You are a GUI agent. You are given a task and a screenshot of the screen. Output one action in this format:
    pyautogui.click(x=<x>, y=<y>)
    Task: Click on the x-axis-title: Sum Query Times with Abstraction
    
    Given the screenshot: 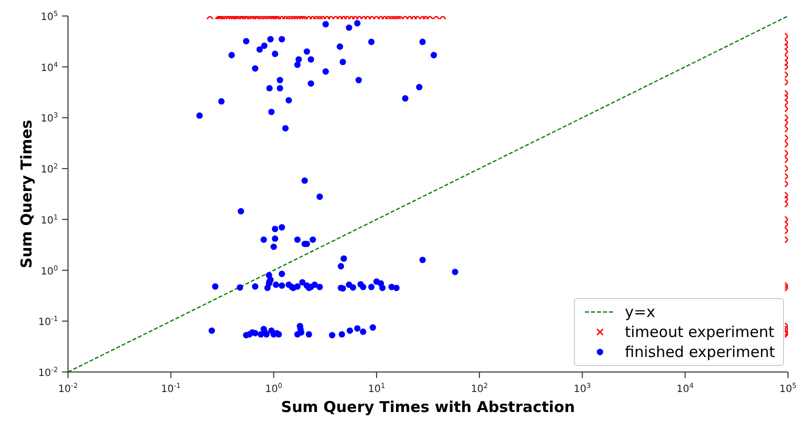 What is the action you would take?
    pyautogui.click(x=428, y=407)
    